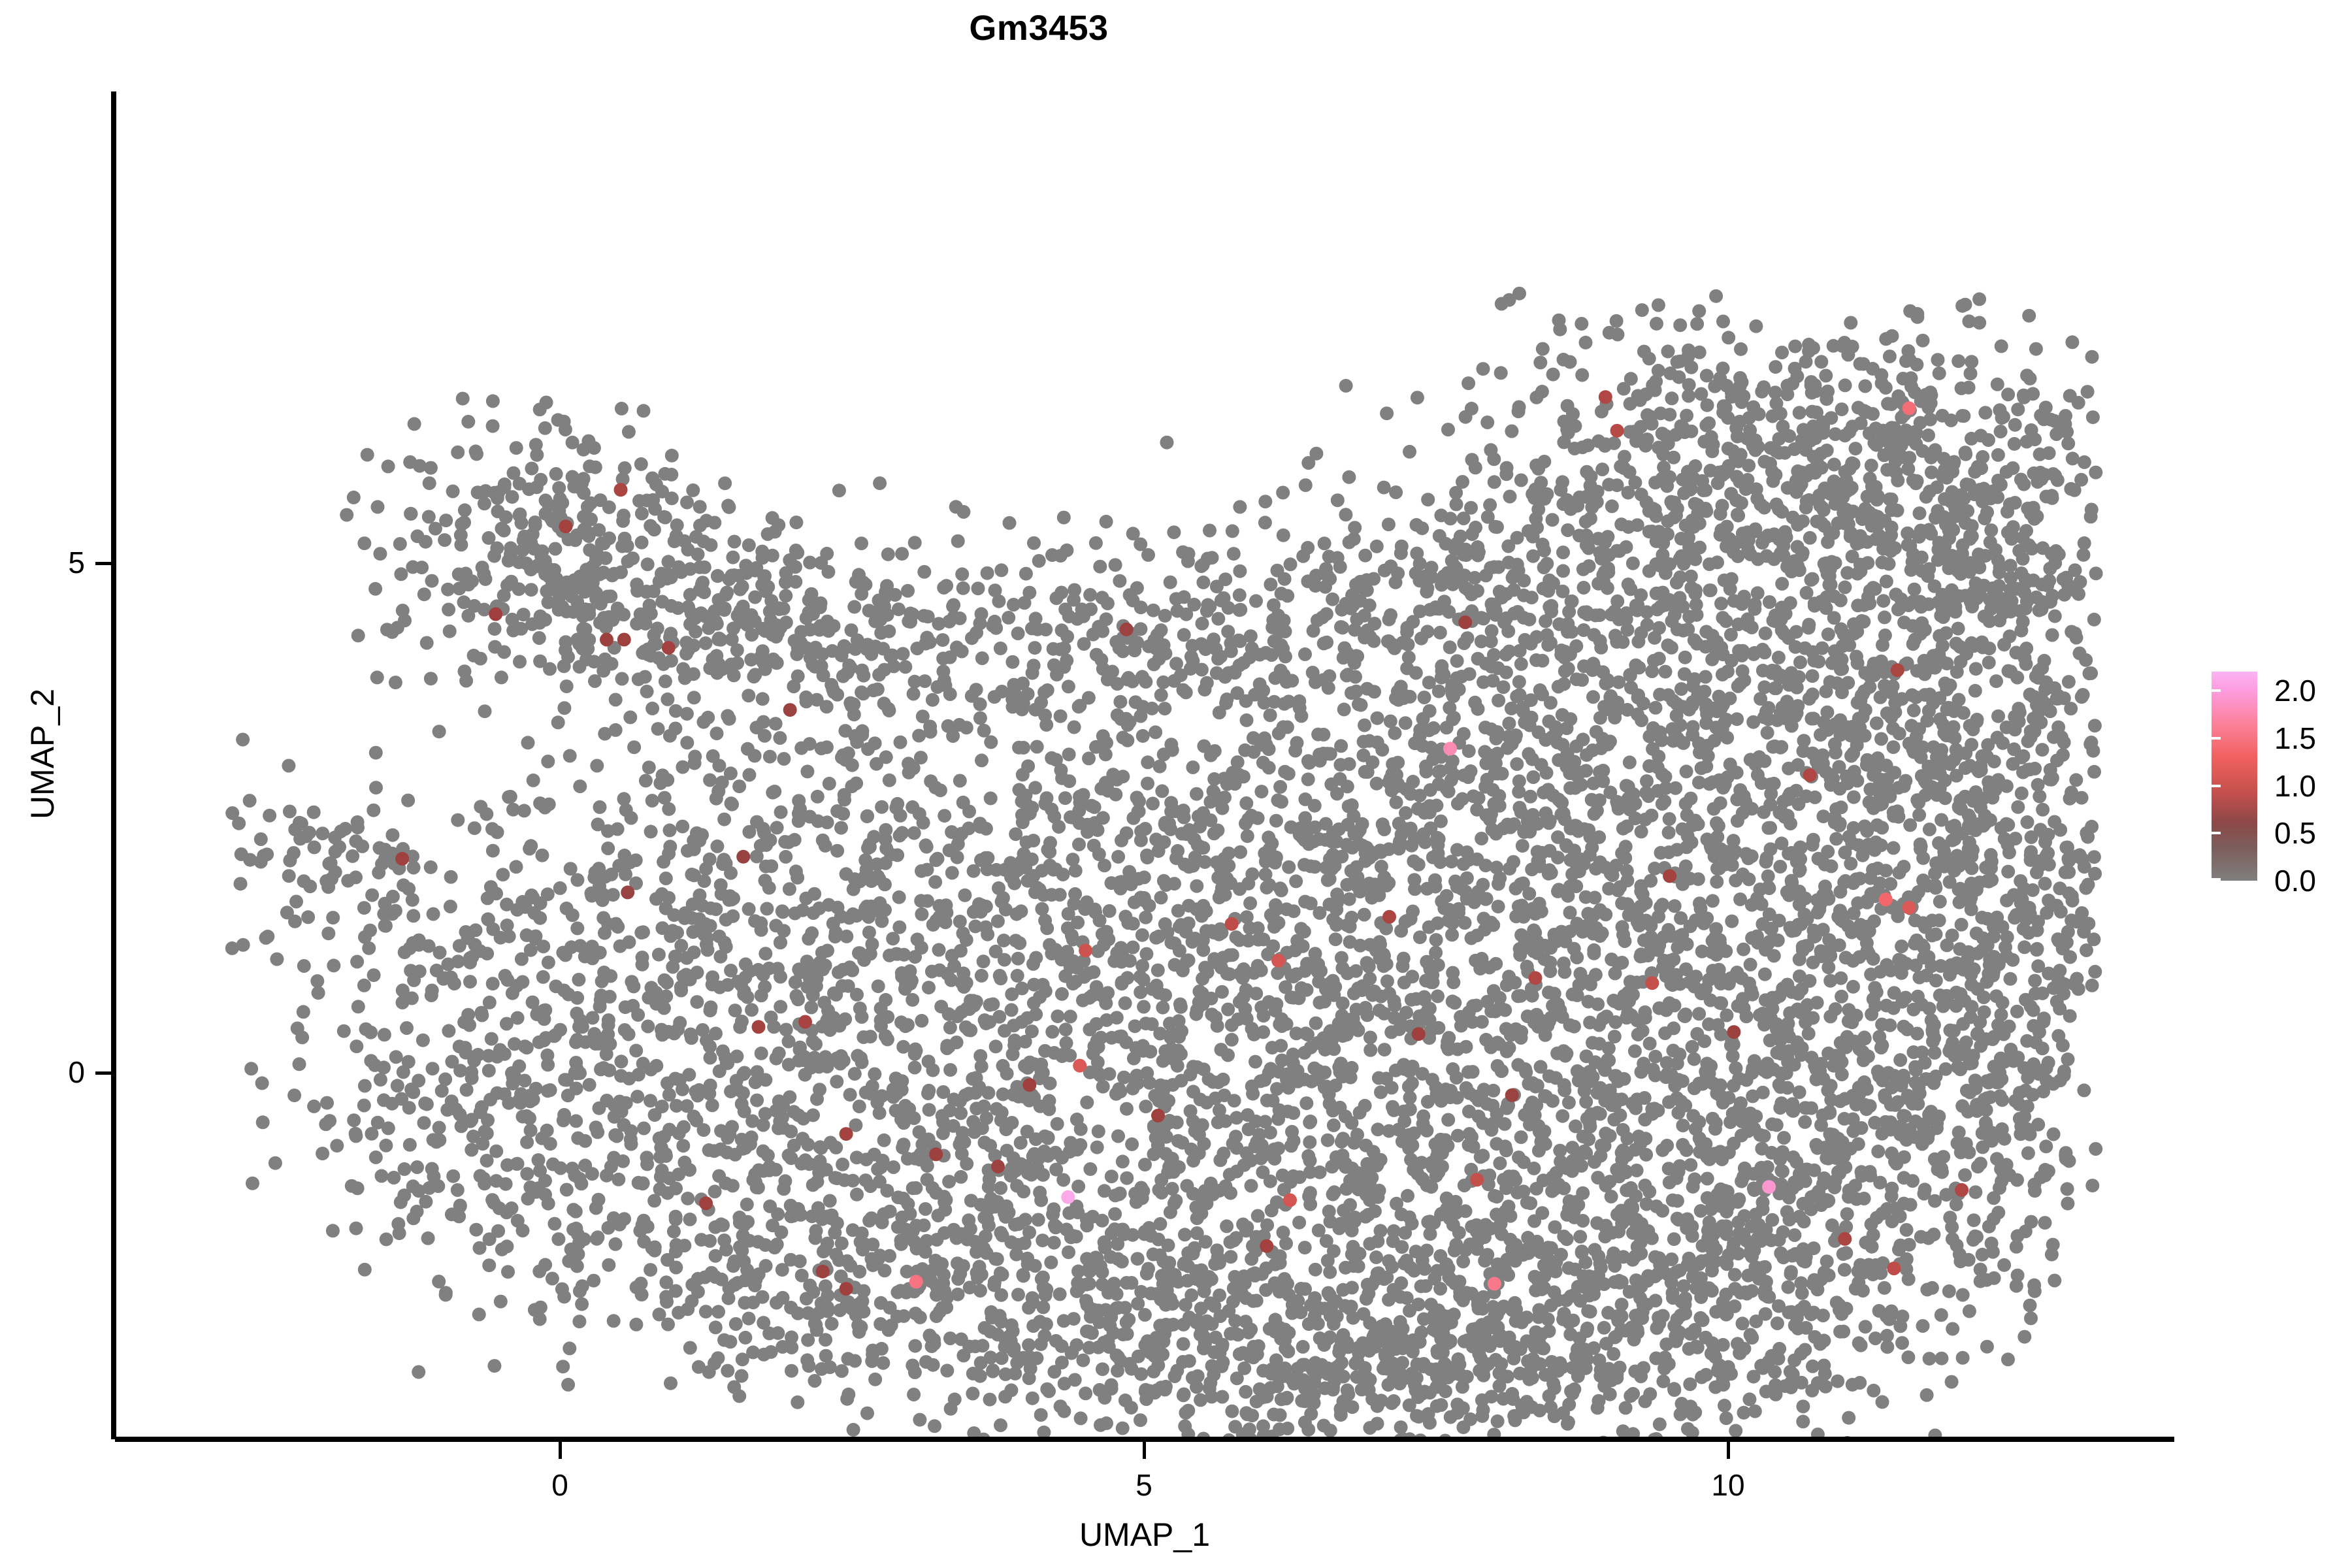 The width and height of the screenshot is (2352, 1568). I want to click on colorbar-tick-label: 1.5, so click(2295, 738).